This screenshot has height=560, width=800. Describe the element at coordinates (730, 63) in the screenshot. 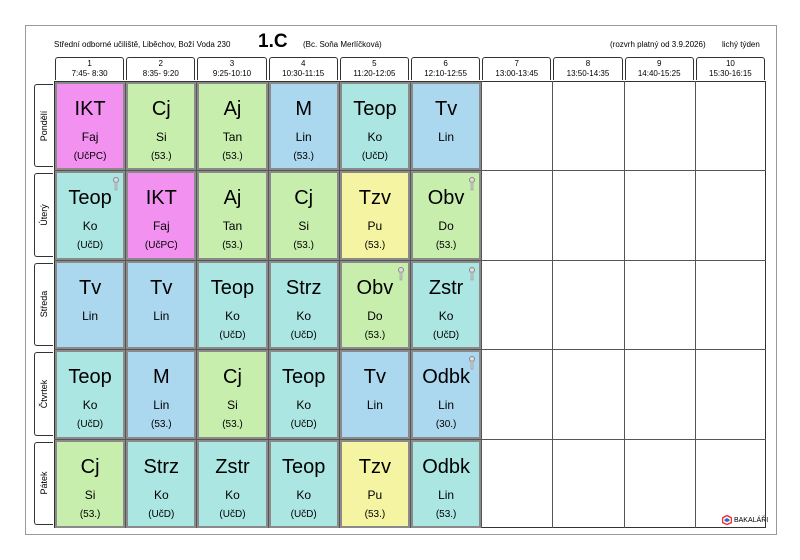

I see `period-number: 10` at that location.